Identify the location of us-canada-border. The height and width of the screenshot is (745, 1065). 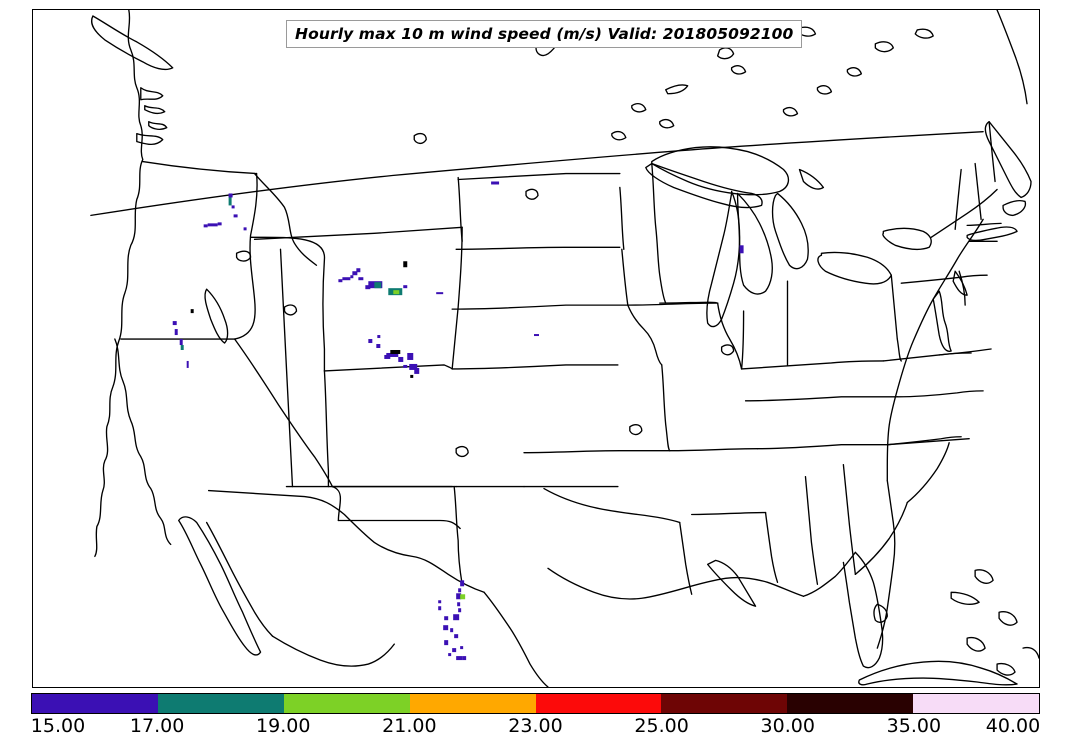
(537, 173).